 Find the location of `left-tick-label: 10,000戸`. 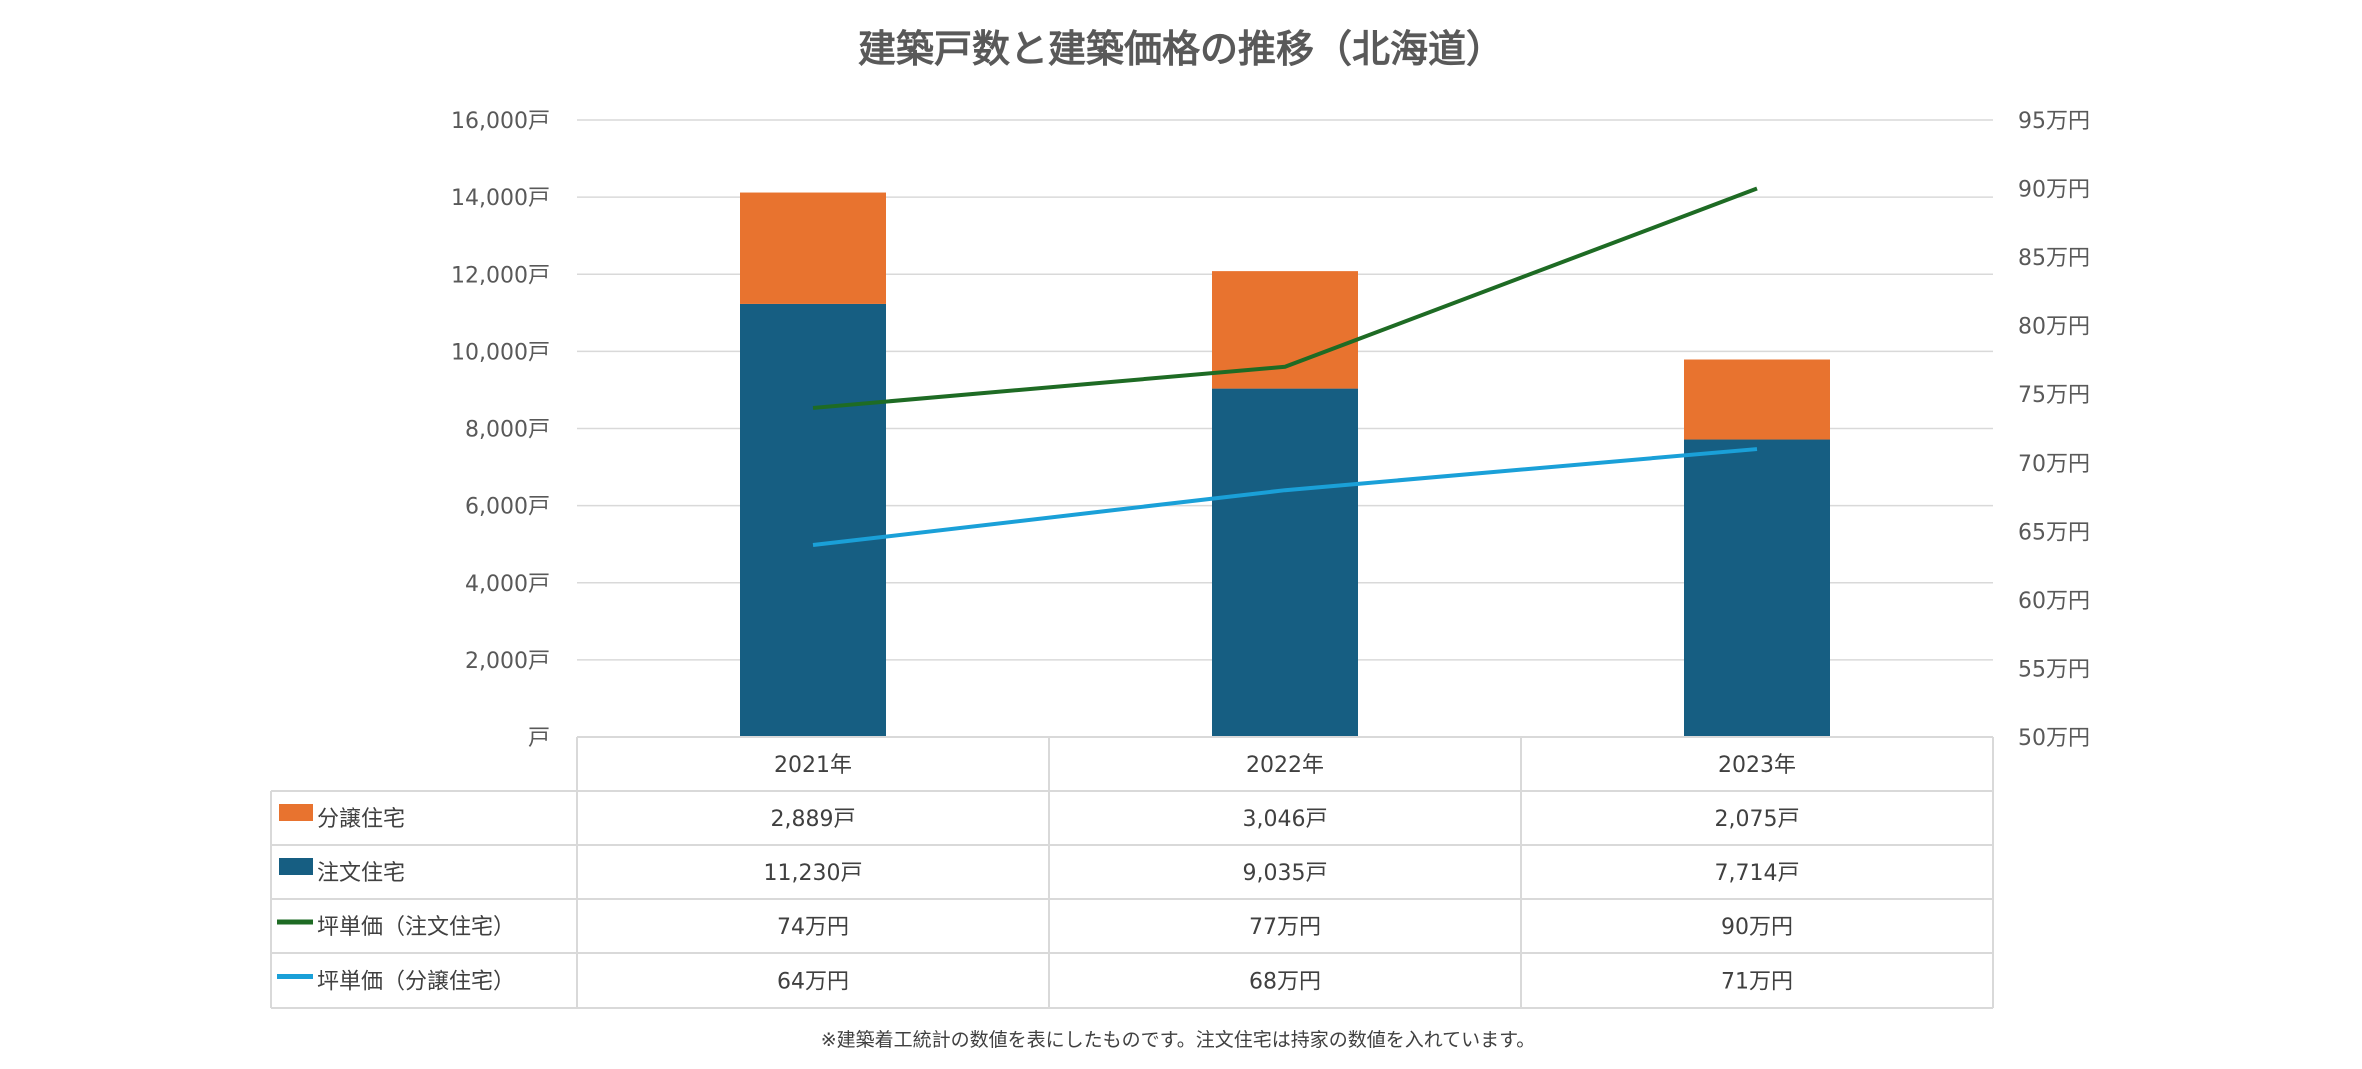

left-tick-label: 10,000戸 is located at coordinates (500, 352).